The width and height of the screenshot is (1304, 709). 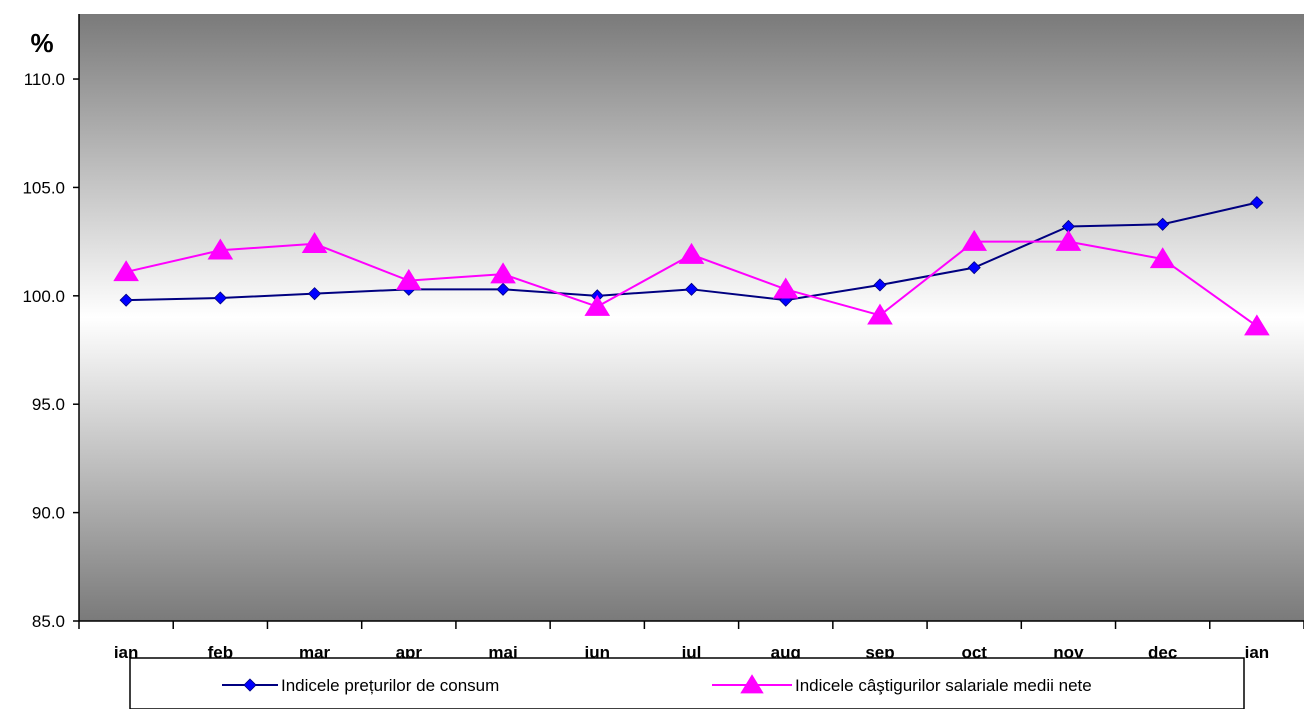 What do you see at coordinates (43, 296) in the screenshot?
I see `y-tick-label: 100.0` at bounding box center [43, 296].